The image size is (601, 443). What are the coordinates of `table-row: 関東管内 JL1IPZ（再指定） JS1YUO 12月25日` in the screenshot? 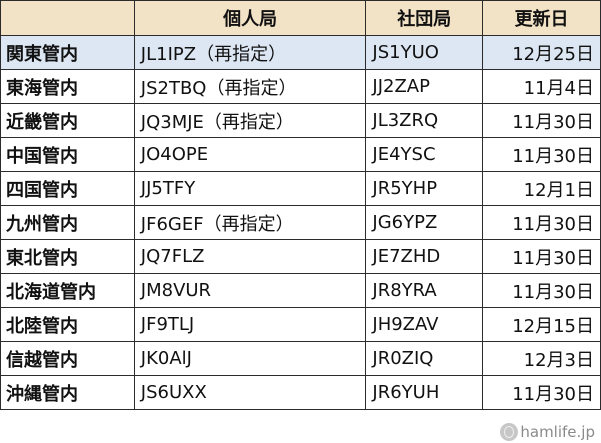 It's located at (300, 52).